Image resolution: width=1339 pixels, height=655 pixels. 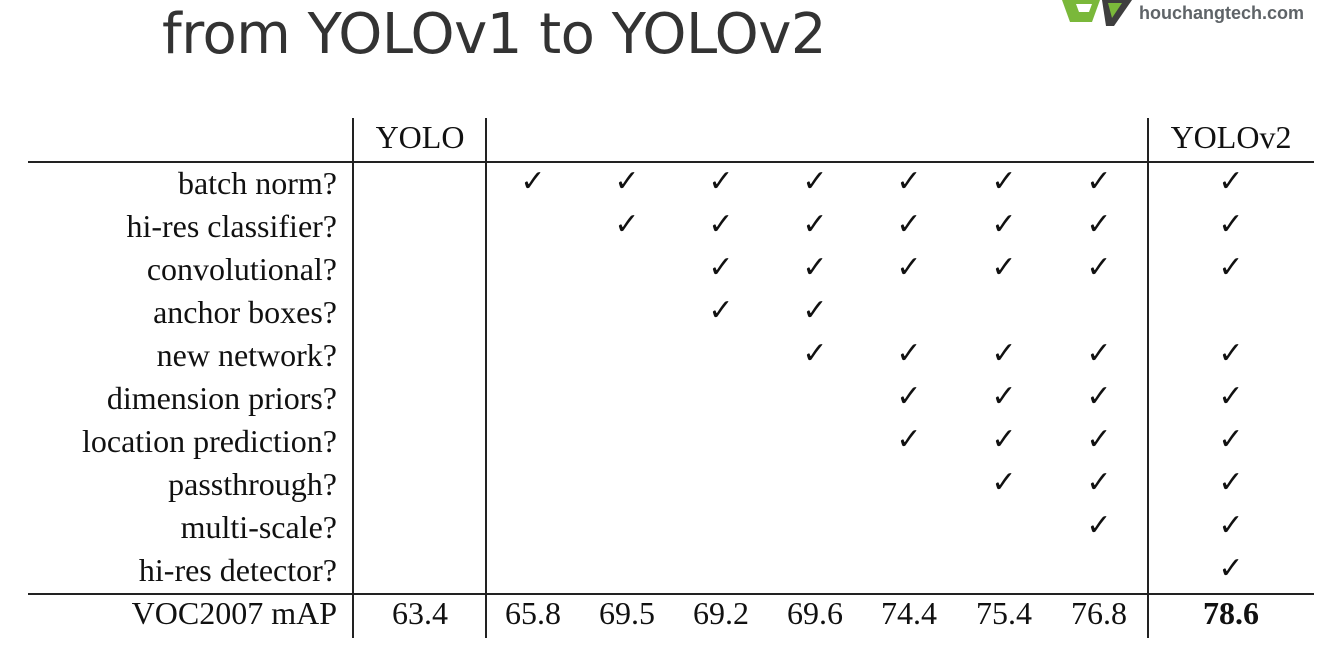 What do you see at coordinates (209, 441) in the screenshot?
I see `feature-label: location prediction?` at bounding box center [209, 441].